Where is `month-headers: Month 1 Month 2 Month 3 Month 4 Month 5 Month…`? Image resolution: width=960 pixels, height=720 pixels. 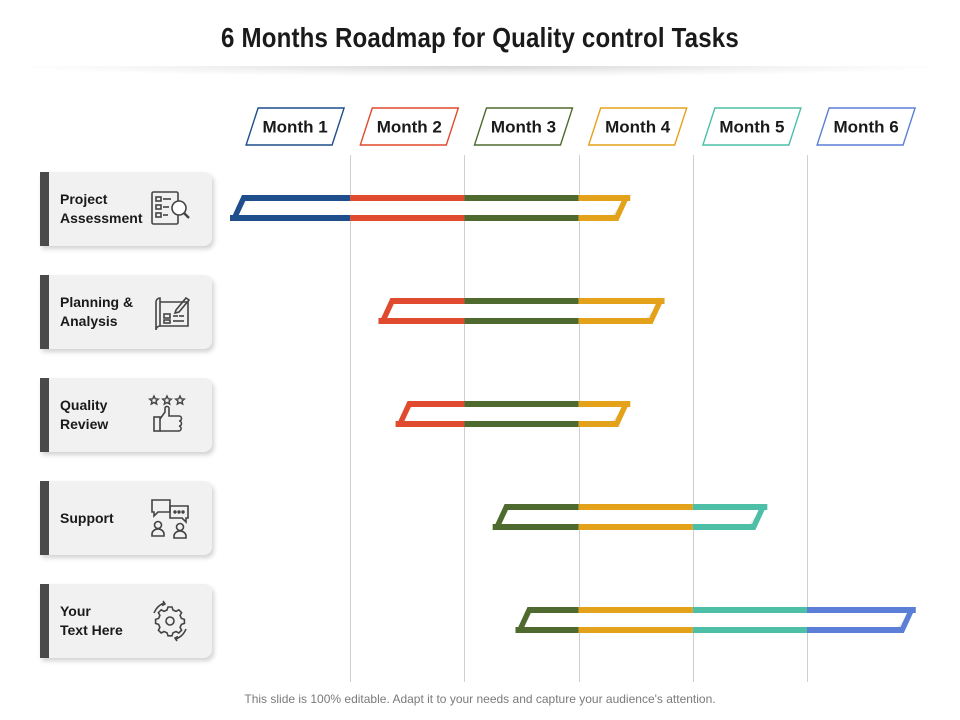 month-headers: Month 1 Month 2 Month 3 Month 4 Month 5 Month… is located at coordinates (581, 126).